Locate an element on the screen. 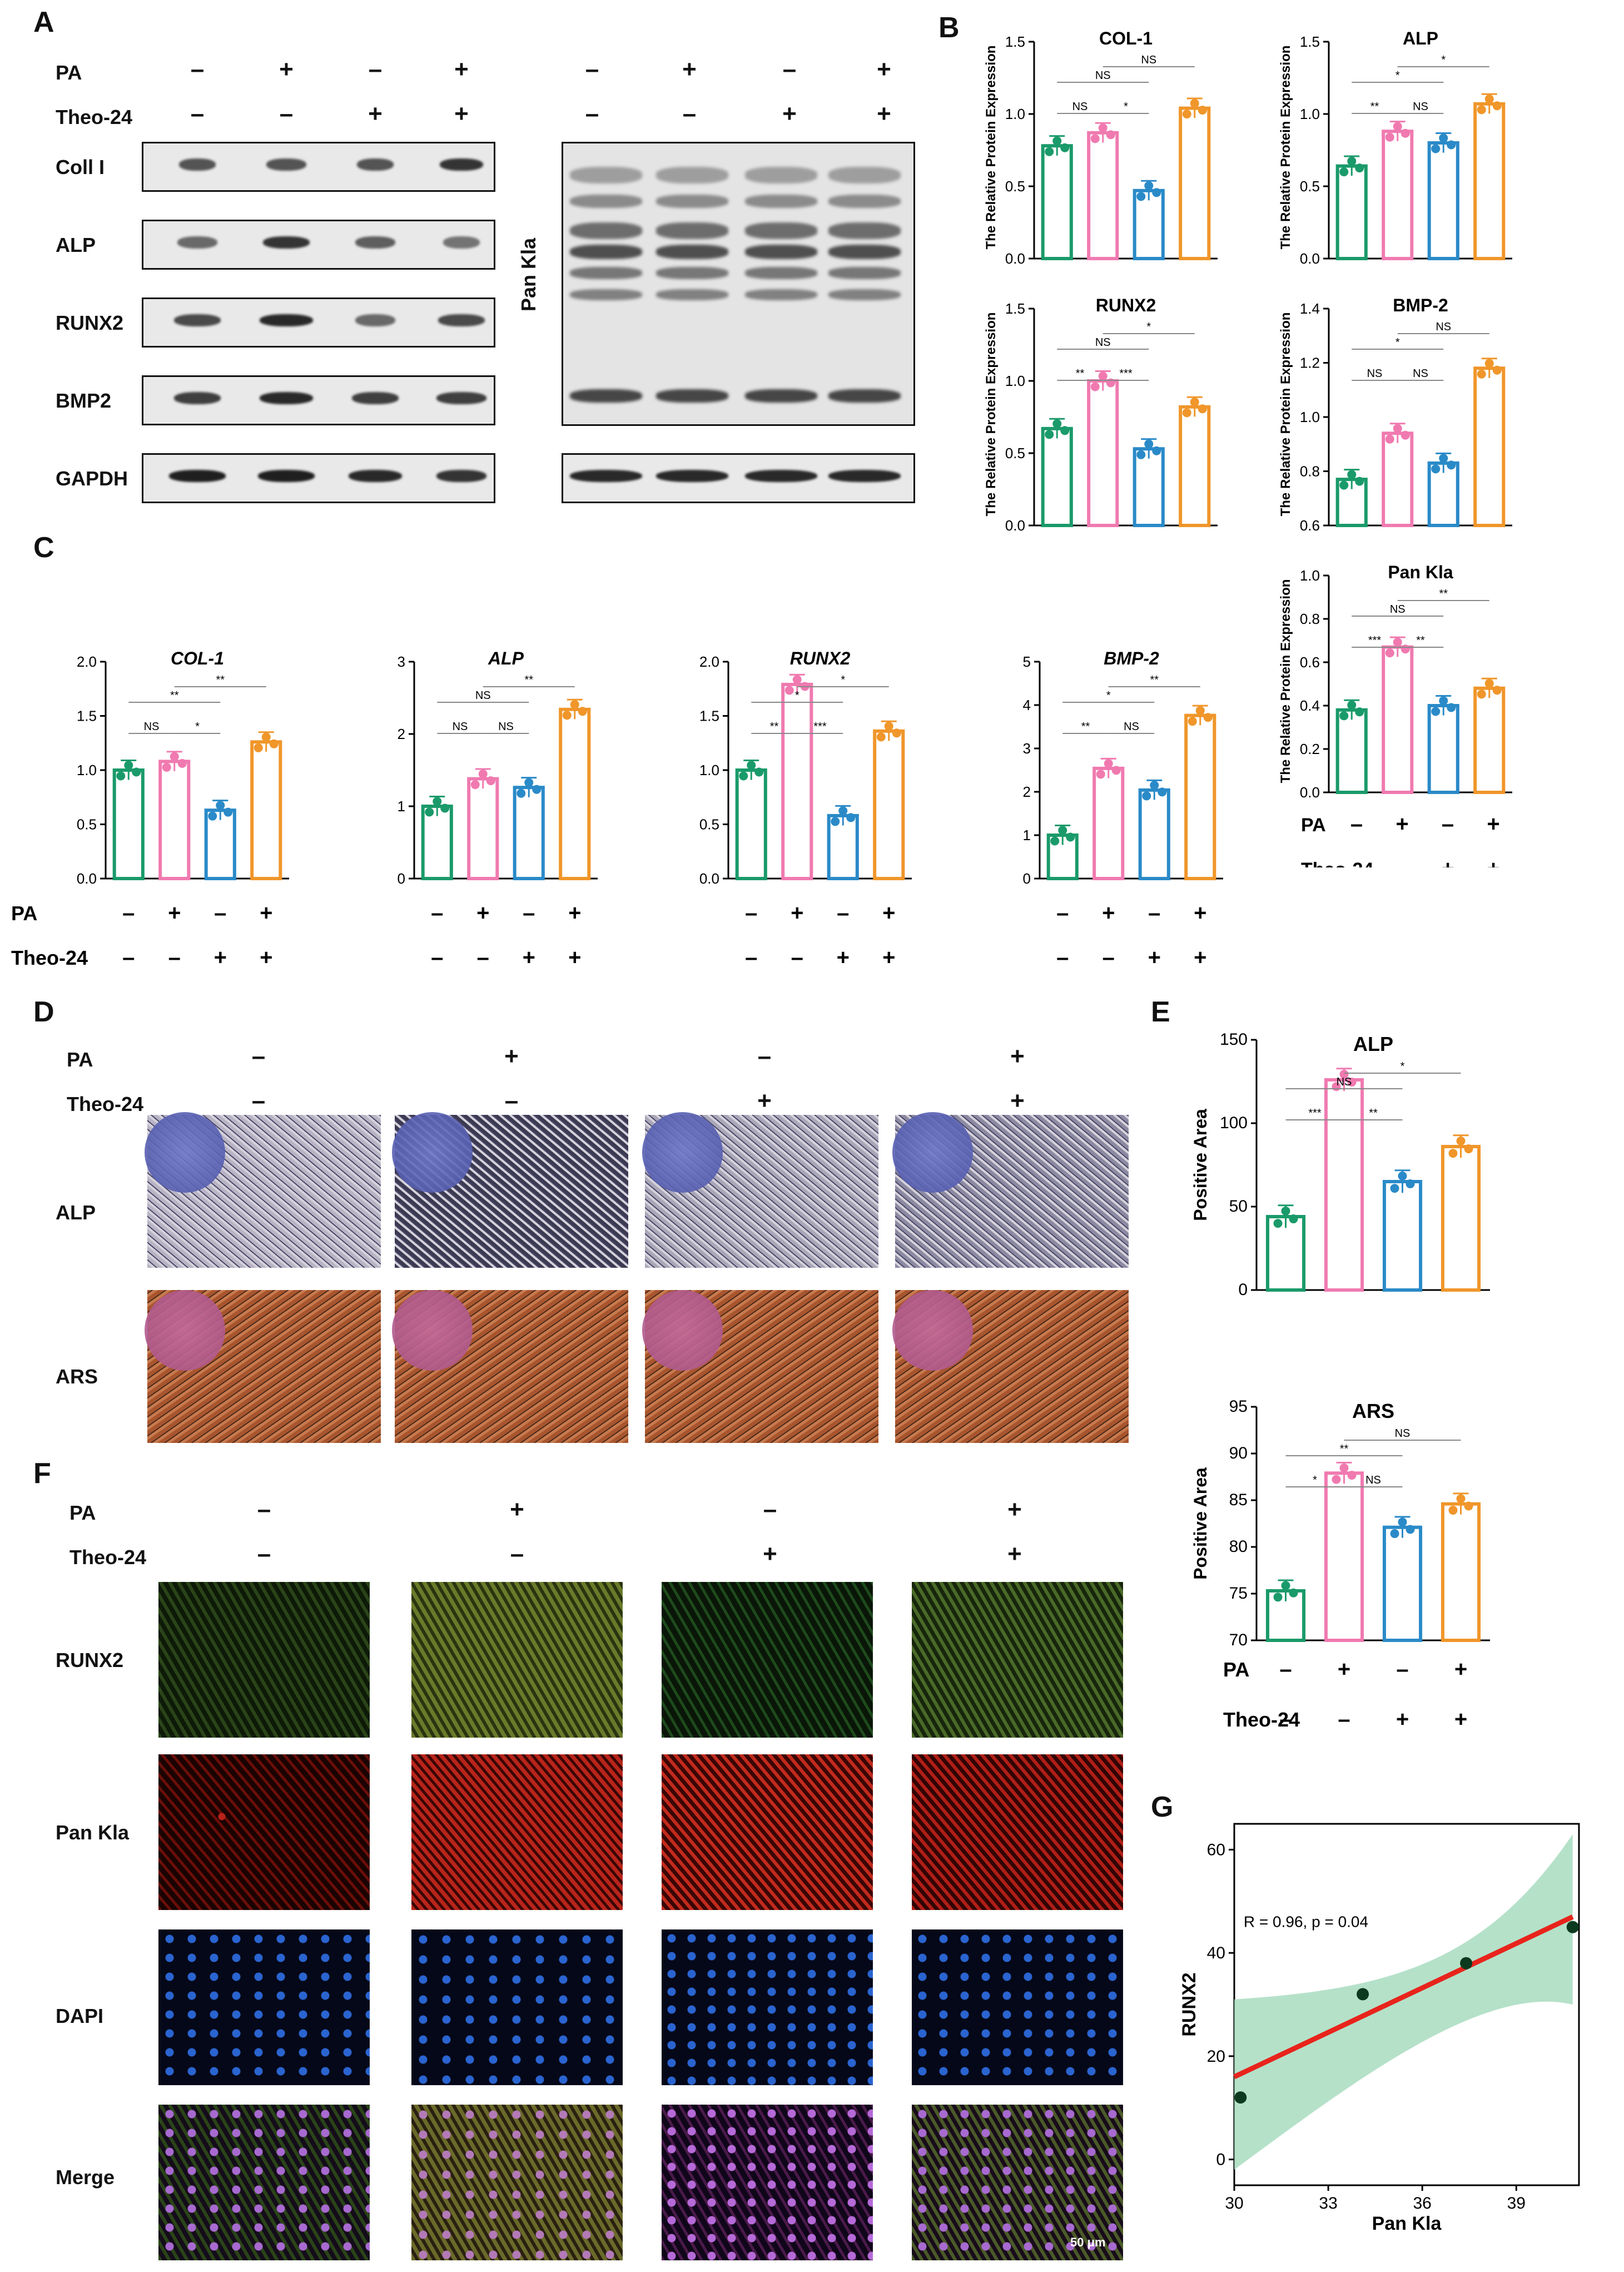 This screenshot has height=2272, width=1624. bar-chart: 0 1 2 3 ALP NS NS NS ** is located at coordinates (498, 767).